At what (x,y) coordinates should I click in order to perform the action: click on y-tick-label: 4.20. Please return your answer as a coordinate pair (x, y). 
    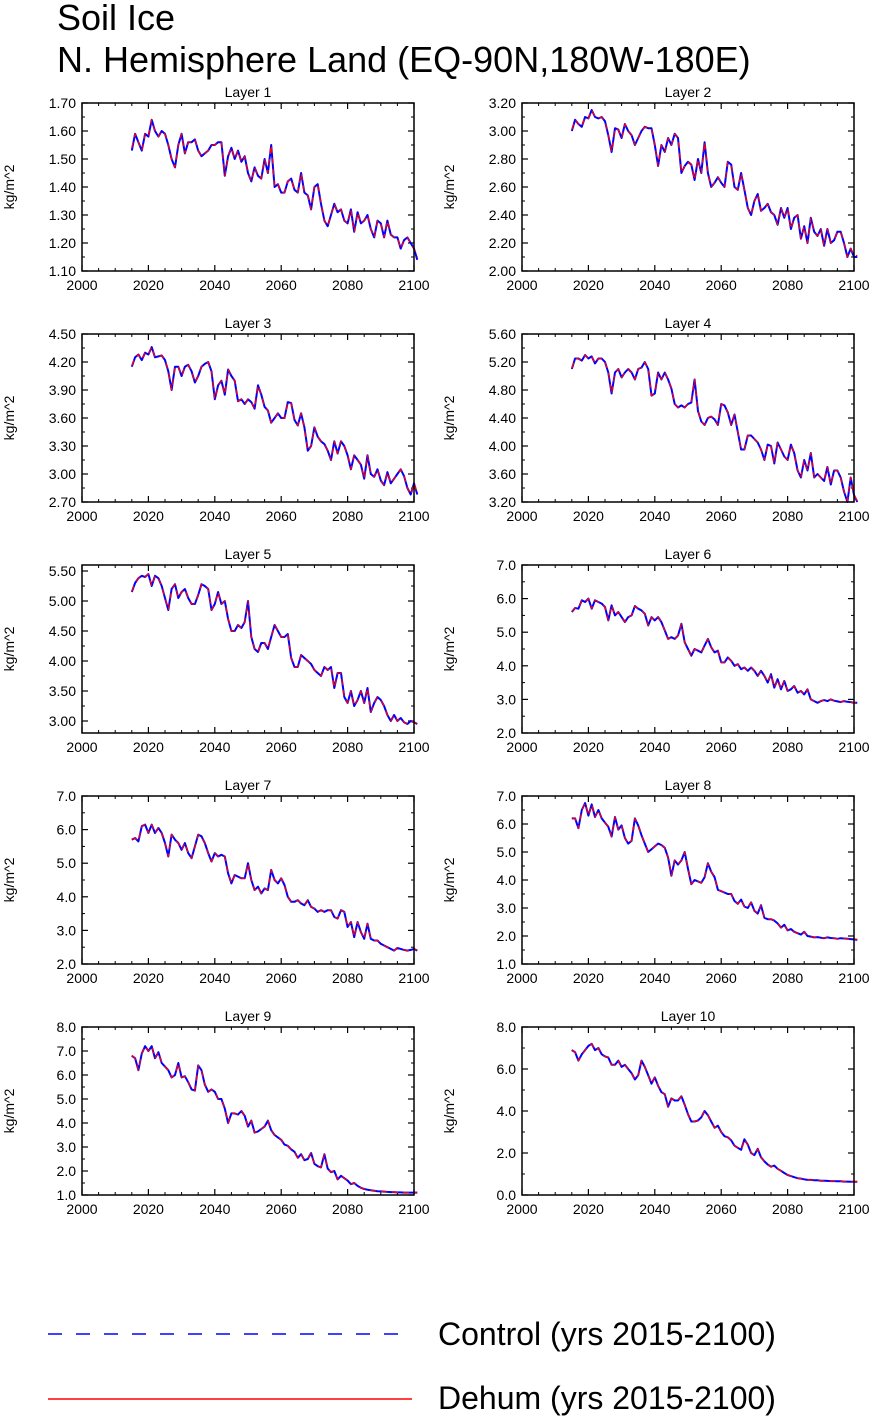
    Looking at the image, I should click on (62, 362).